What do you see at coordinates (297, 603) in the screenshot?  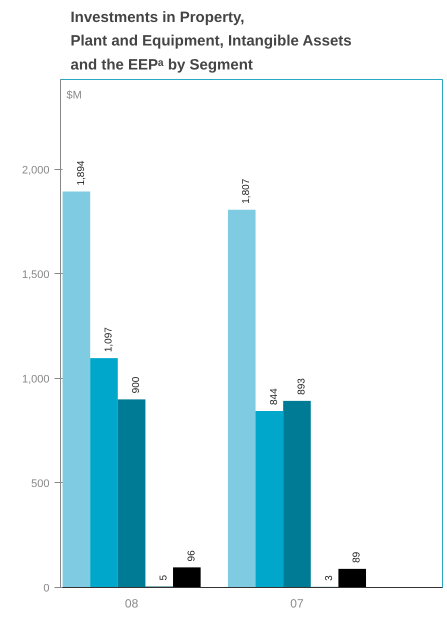 I see `x-tick-label: 07` at bounding box center [297, 603].